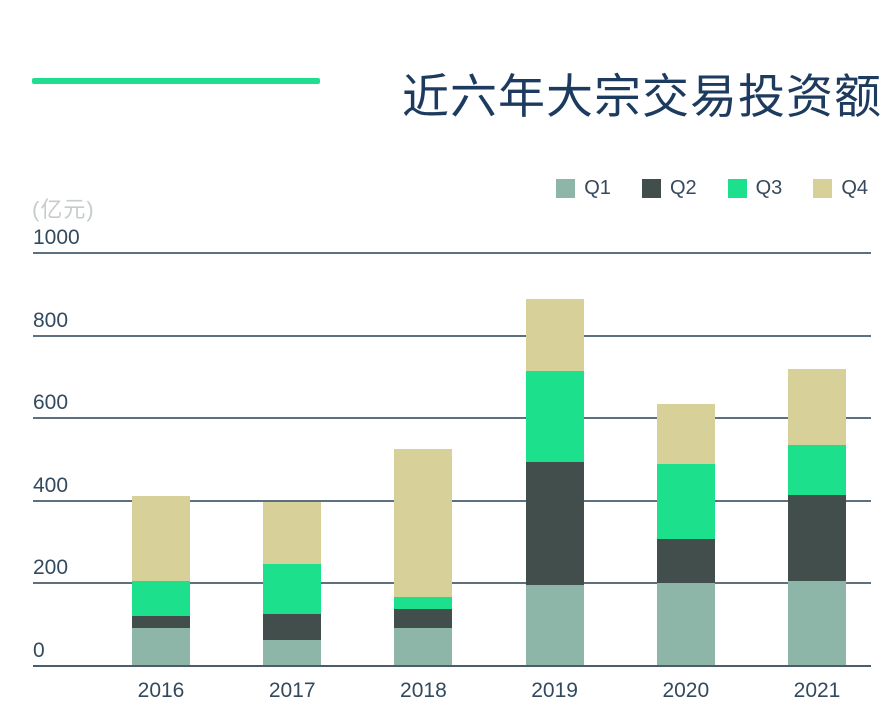 The image size is (896, 718). Describe the element at coordinates (554, 690) in the screenshot. I see `x-axis-label-2019: 2019` at that location.